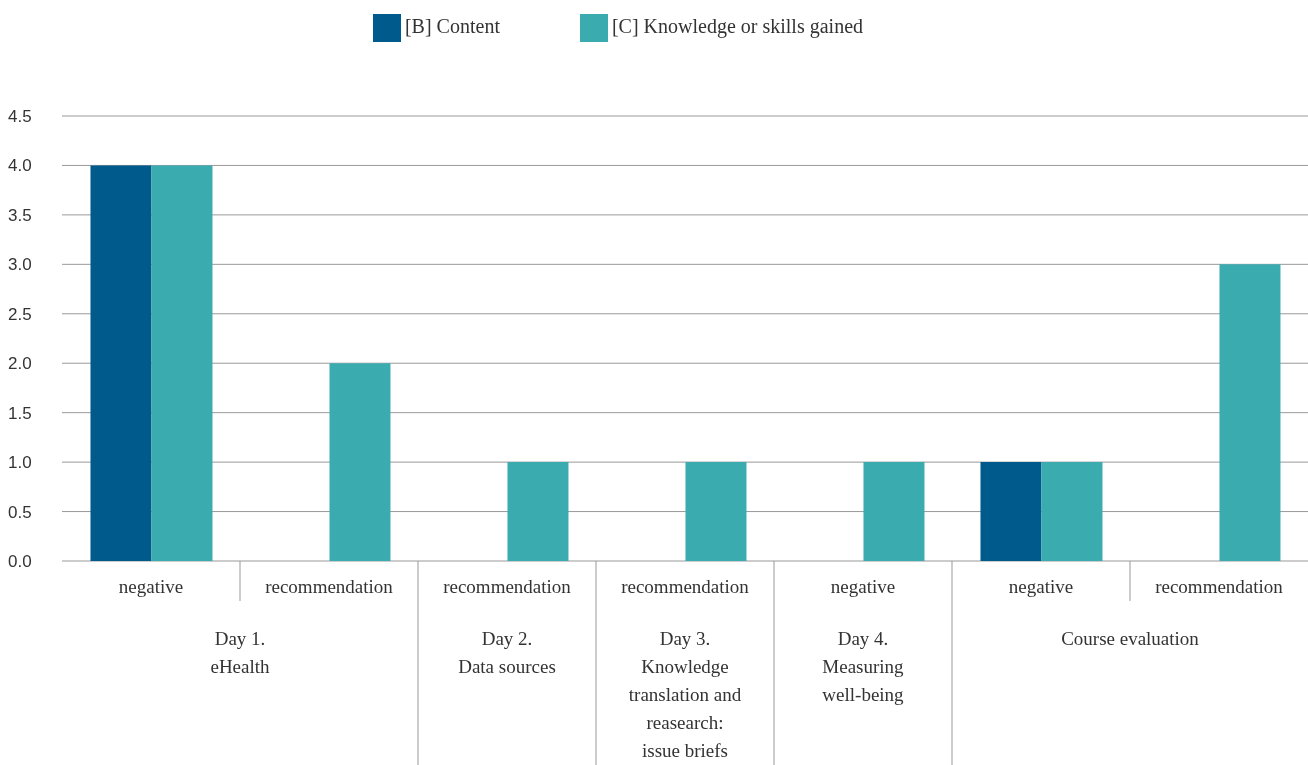 This screenshot has width=1308, height=765. Describe the element at coordinates (685, 694) in the screenshot. I see `text: Day 3. Knowledge translation and reasearch: issue briefs` at that location.